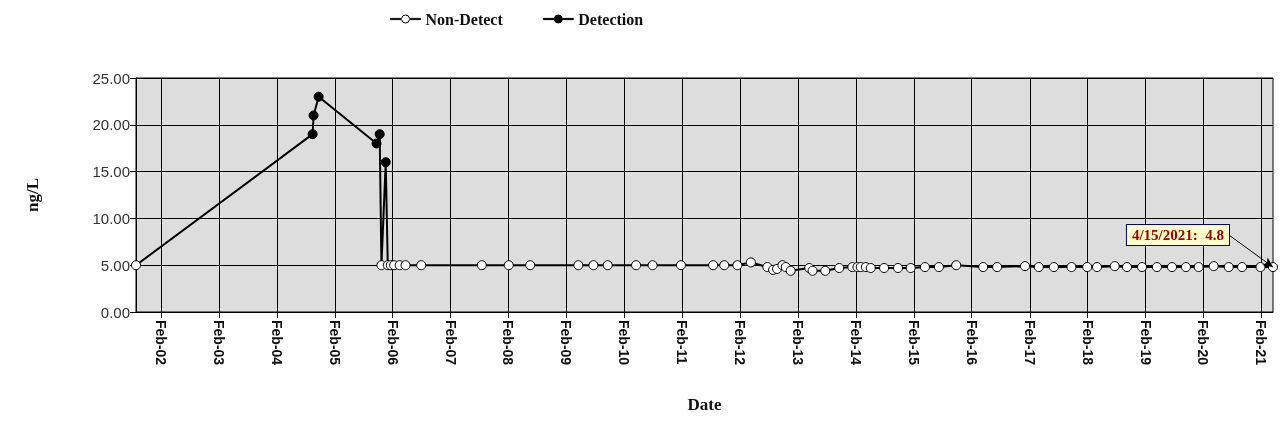 This screenshot has width=1280, height=437. What do you see at coordinates (111, 125) in the screenshot?
I see `y-tick-label: 20.00` at bounding box center [111, 125].